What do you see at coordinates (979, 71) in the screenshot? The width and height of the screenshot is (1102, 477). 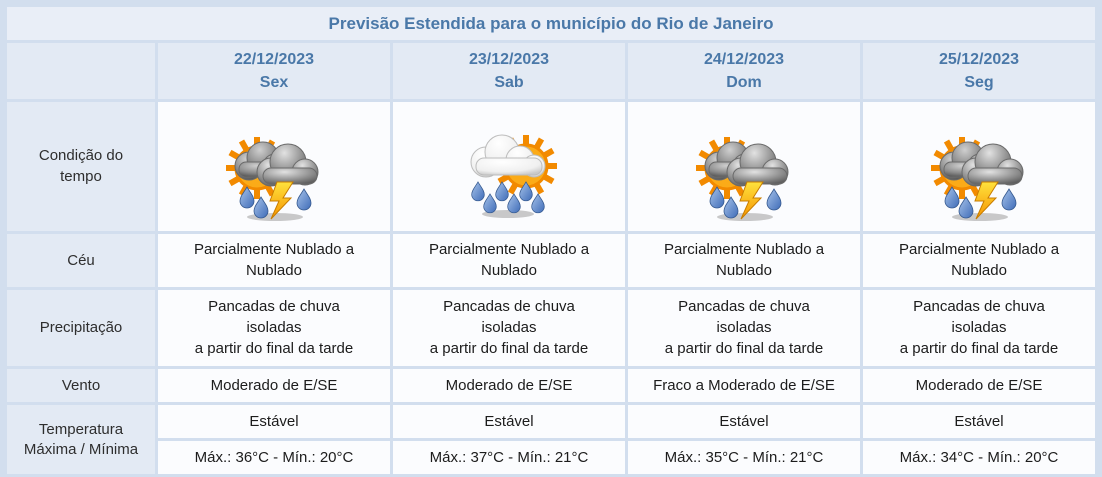 I see `day-header-3: 25/12/2023 Seg` at bounding box center [979, 71].